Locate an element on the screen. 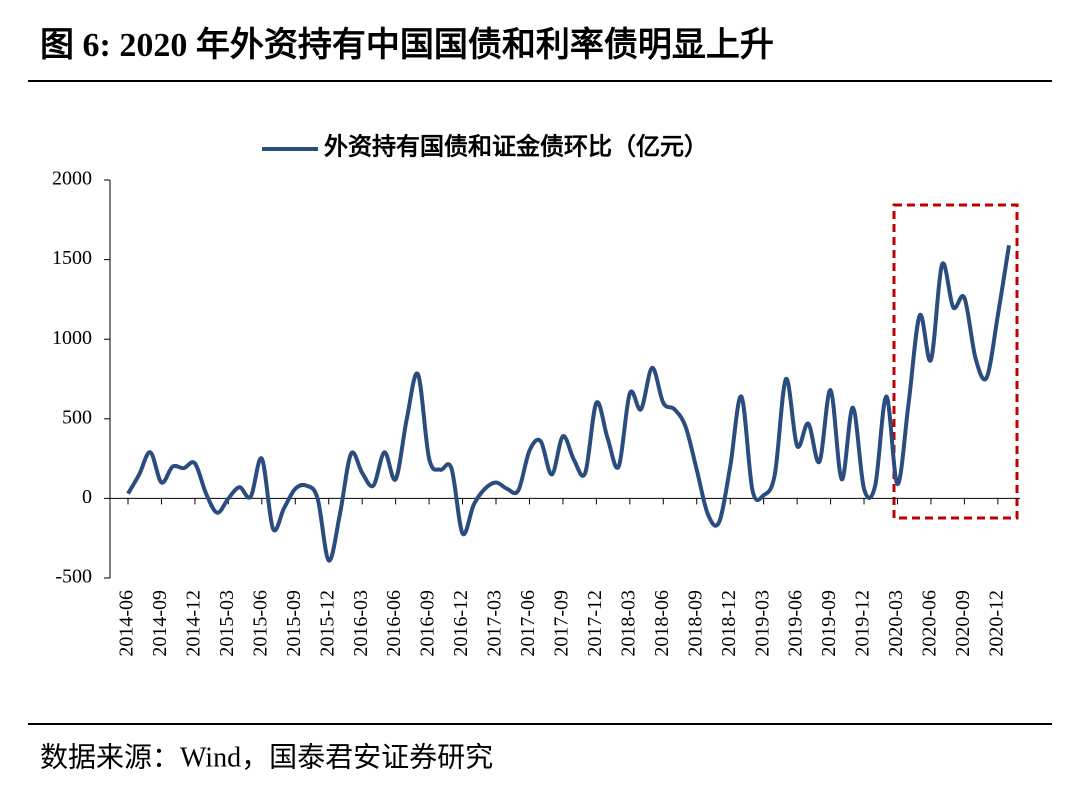  x-tick-label: 2019-09 is located at coordinates (829, 623).